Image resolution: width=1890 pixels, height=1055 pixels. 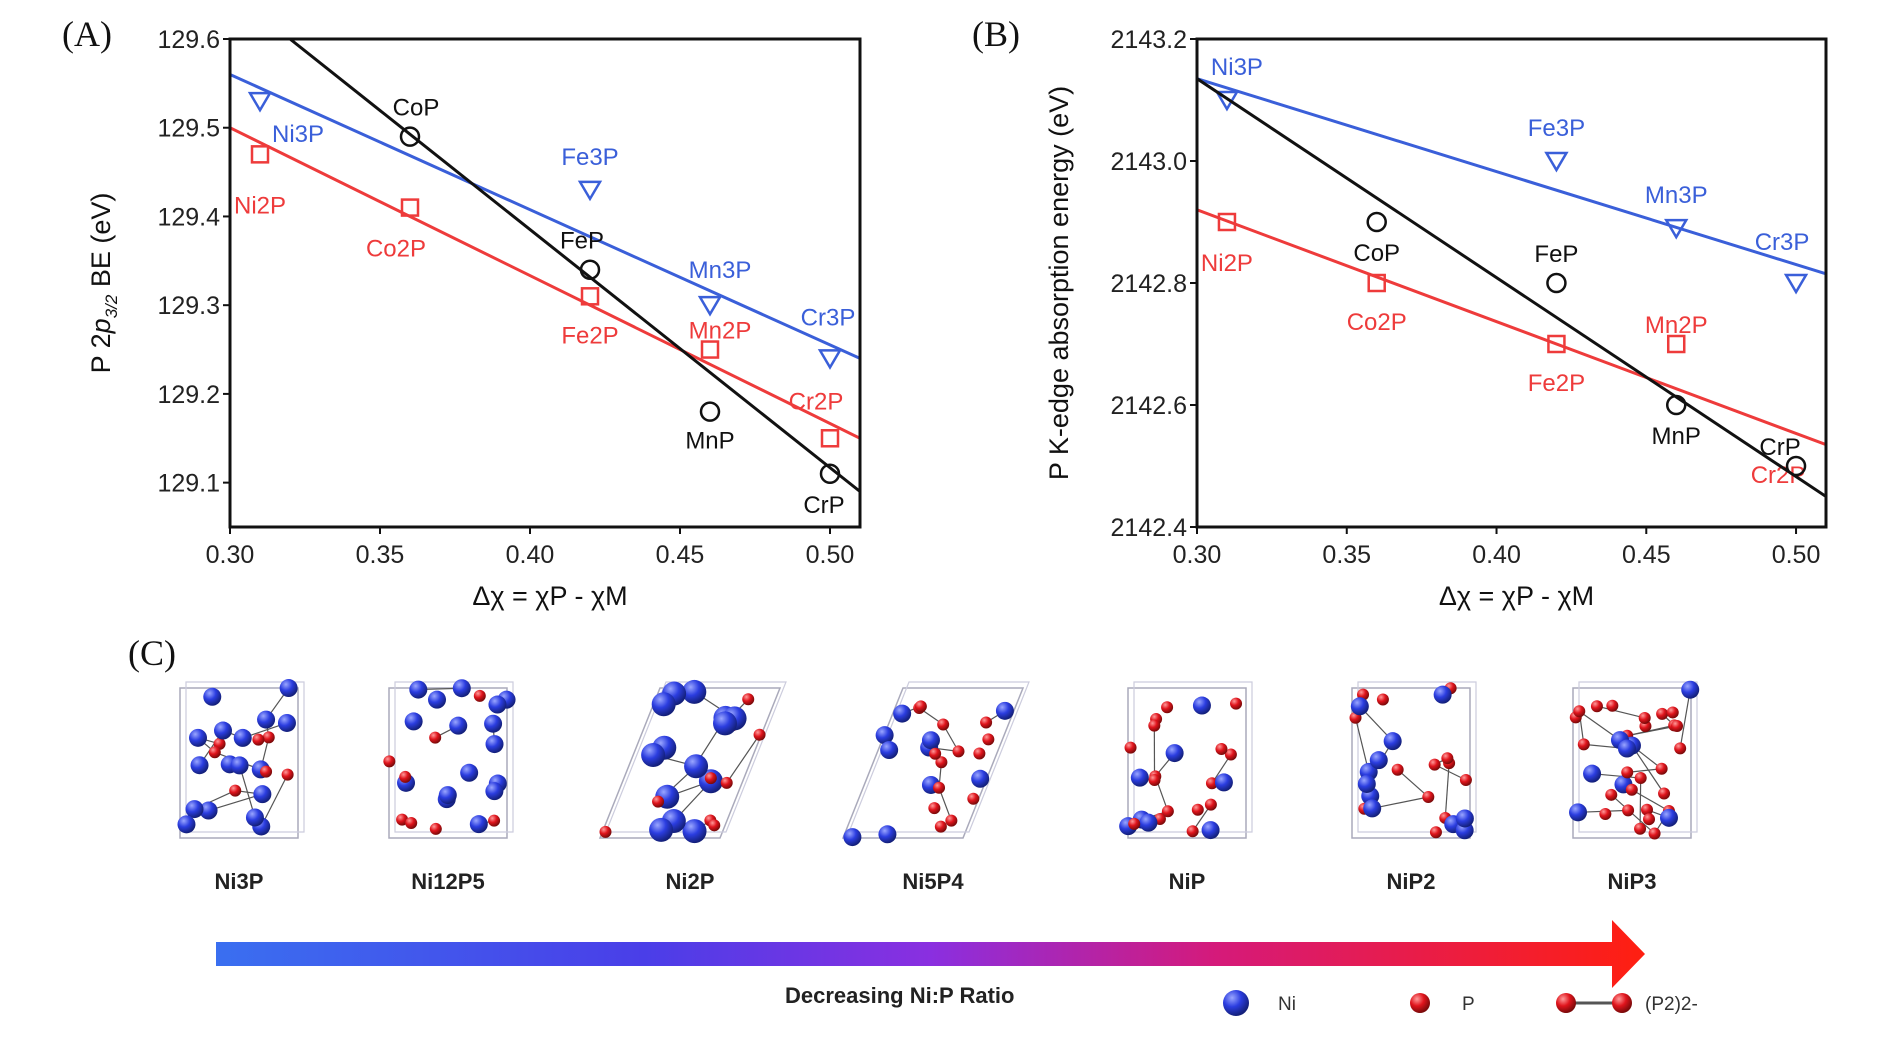 I want to click on crystal-structure-NiP3, so click(x=1634, y=760).